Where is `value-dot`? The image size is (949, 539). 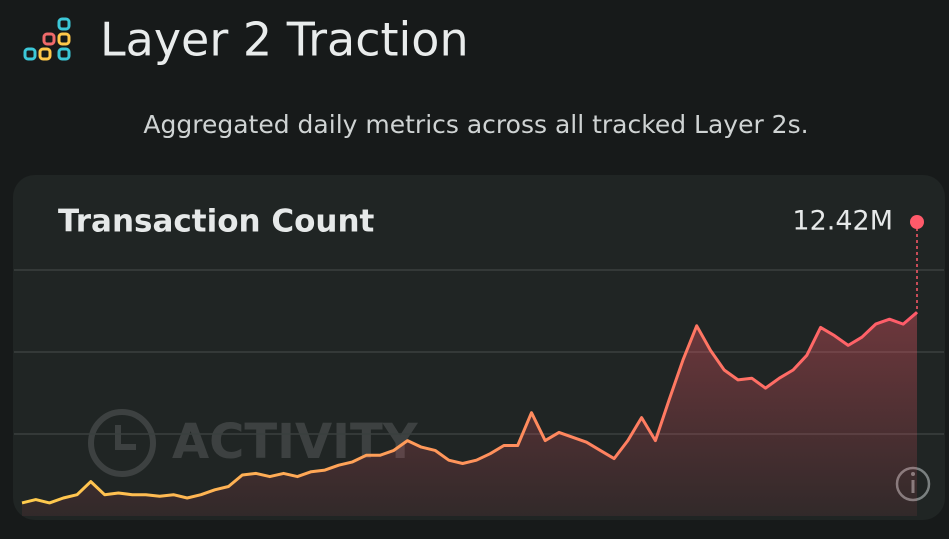
value-dot is located at coordinates (917, 222).